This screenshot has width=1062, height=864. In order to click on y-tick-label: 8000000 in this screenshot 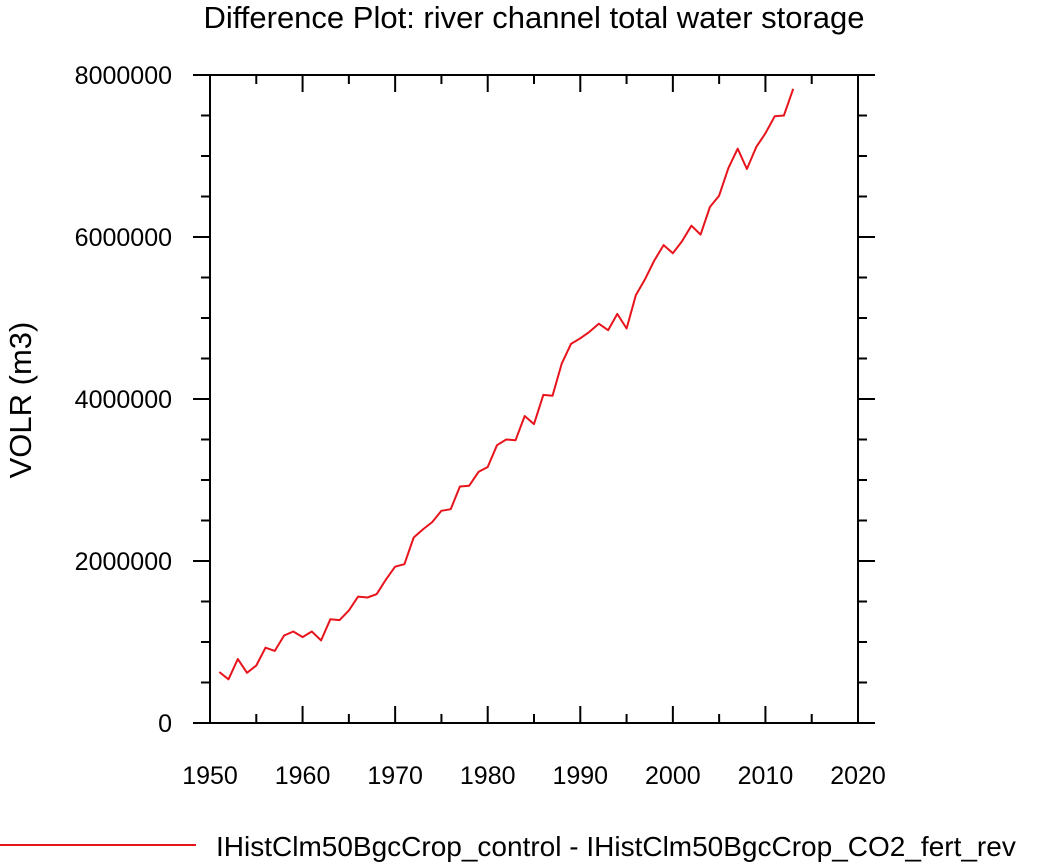, I will do `click(123, 76)`.